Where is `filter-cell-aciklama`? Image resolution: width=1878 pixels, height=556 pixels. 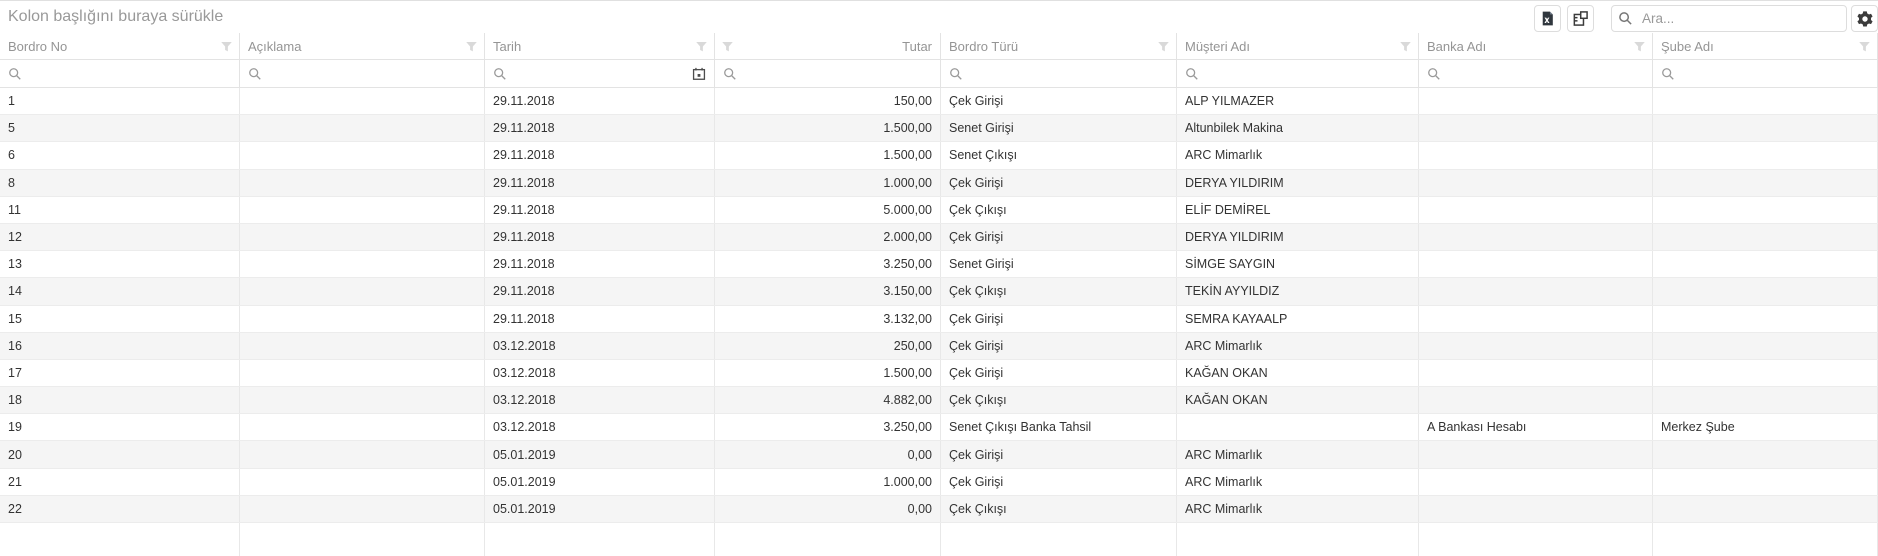
filter-cell-aciklama is located at coordinates (362, 73).